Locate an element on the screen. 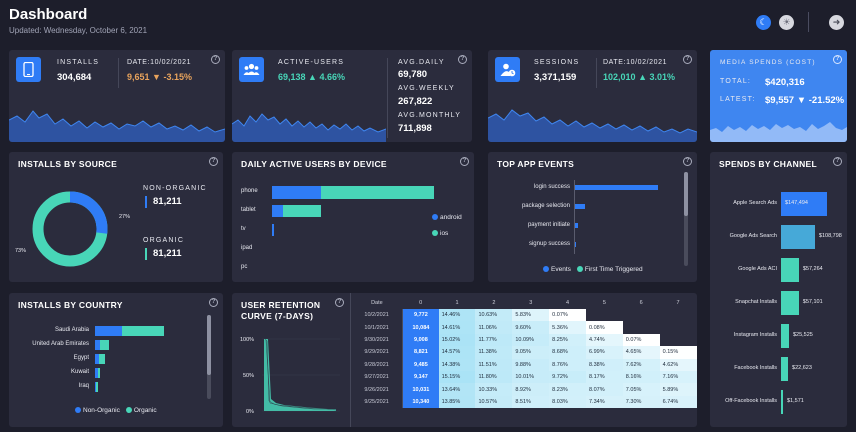 Image resolution: width=856 pixels, height=432 pixels. day-header: 4 is located at coordinates (568, 302).